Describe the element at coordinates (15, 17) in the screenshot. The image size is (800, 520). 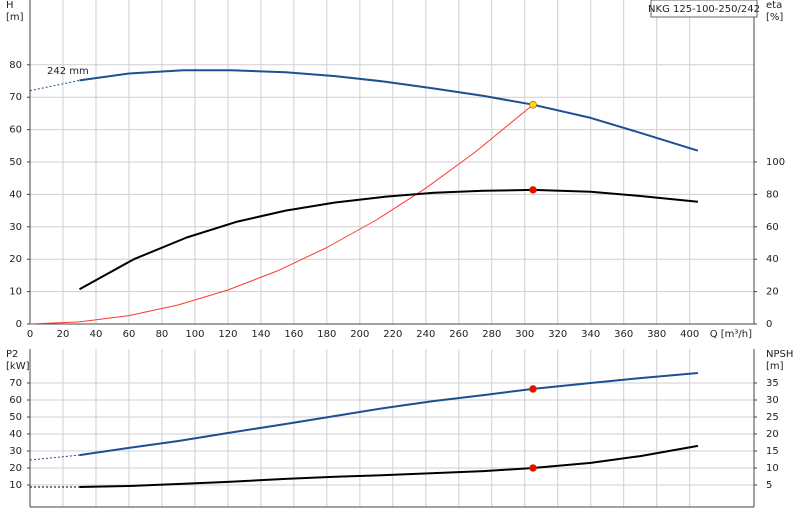
I see `y-axis-label: [m]` at that location.